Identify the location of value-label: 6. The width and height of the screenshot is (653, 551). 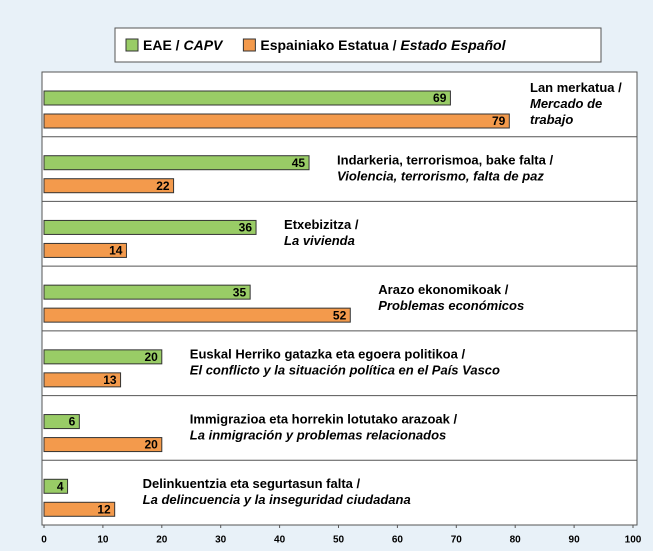
(72, 422).